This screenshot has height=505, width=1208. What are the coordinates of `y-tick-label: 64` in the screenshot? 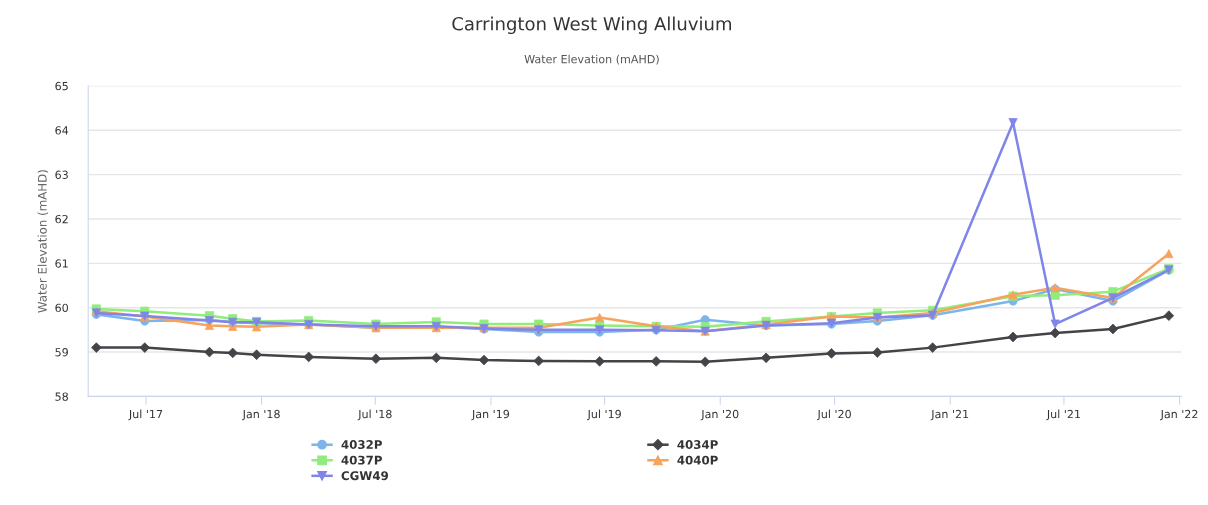 It's located at (62, 130).